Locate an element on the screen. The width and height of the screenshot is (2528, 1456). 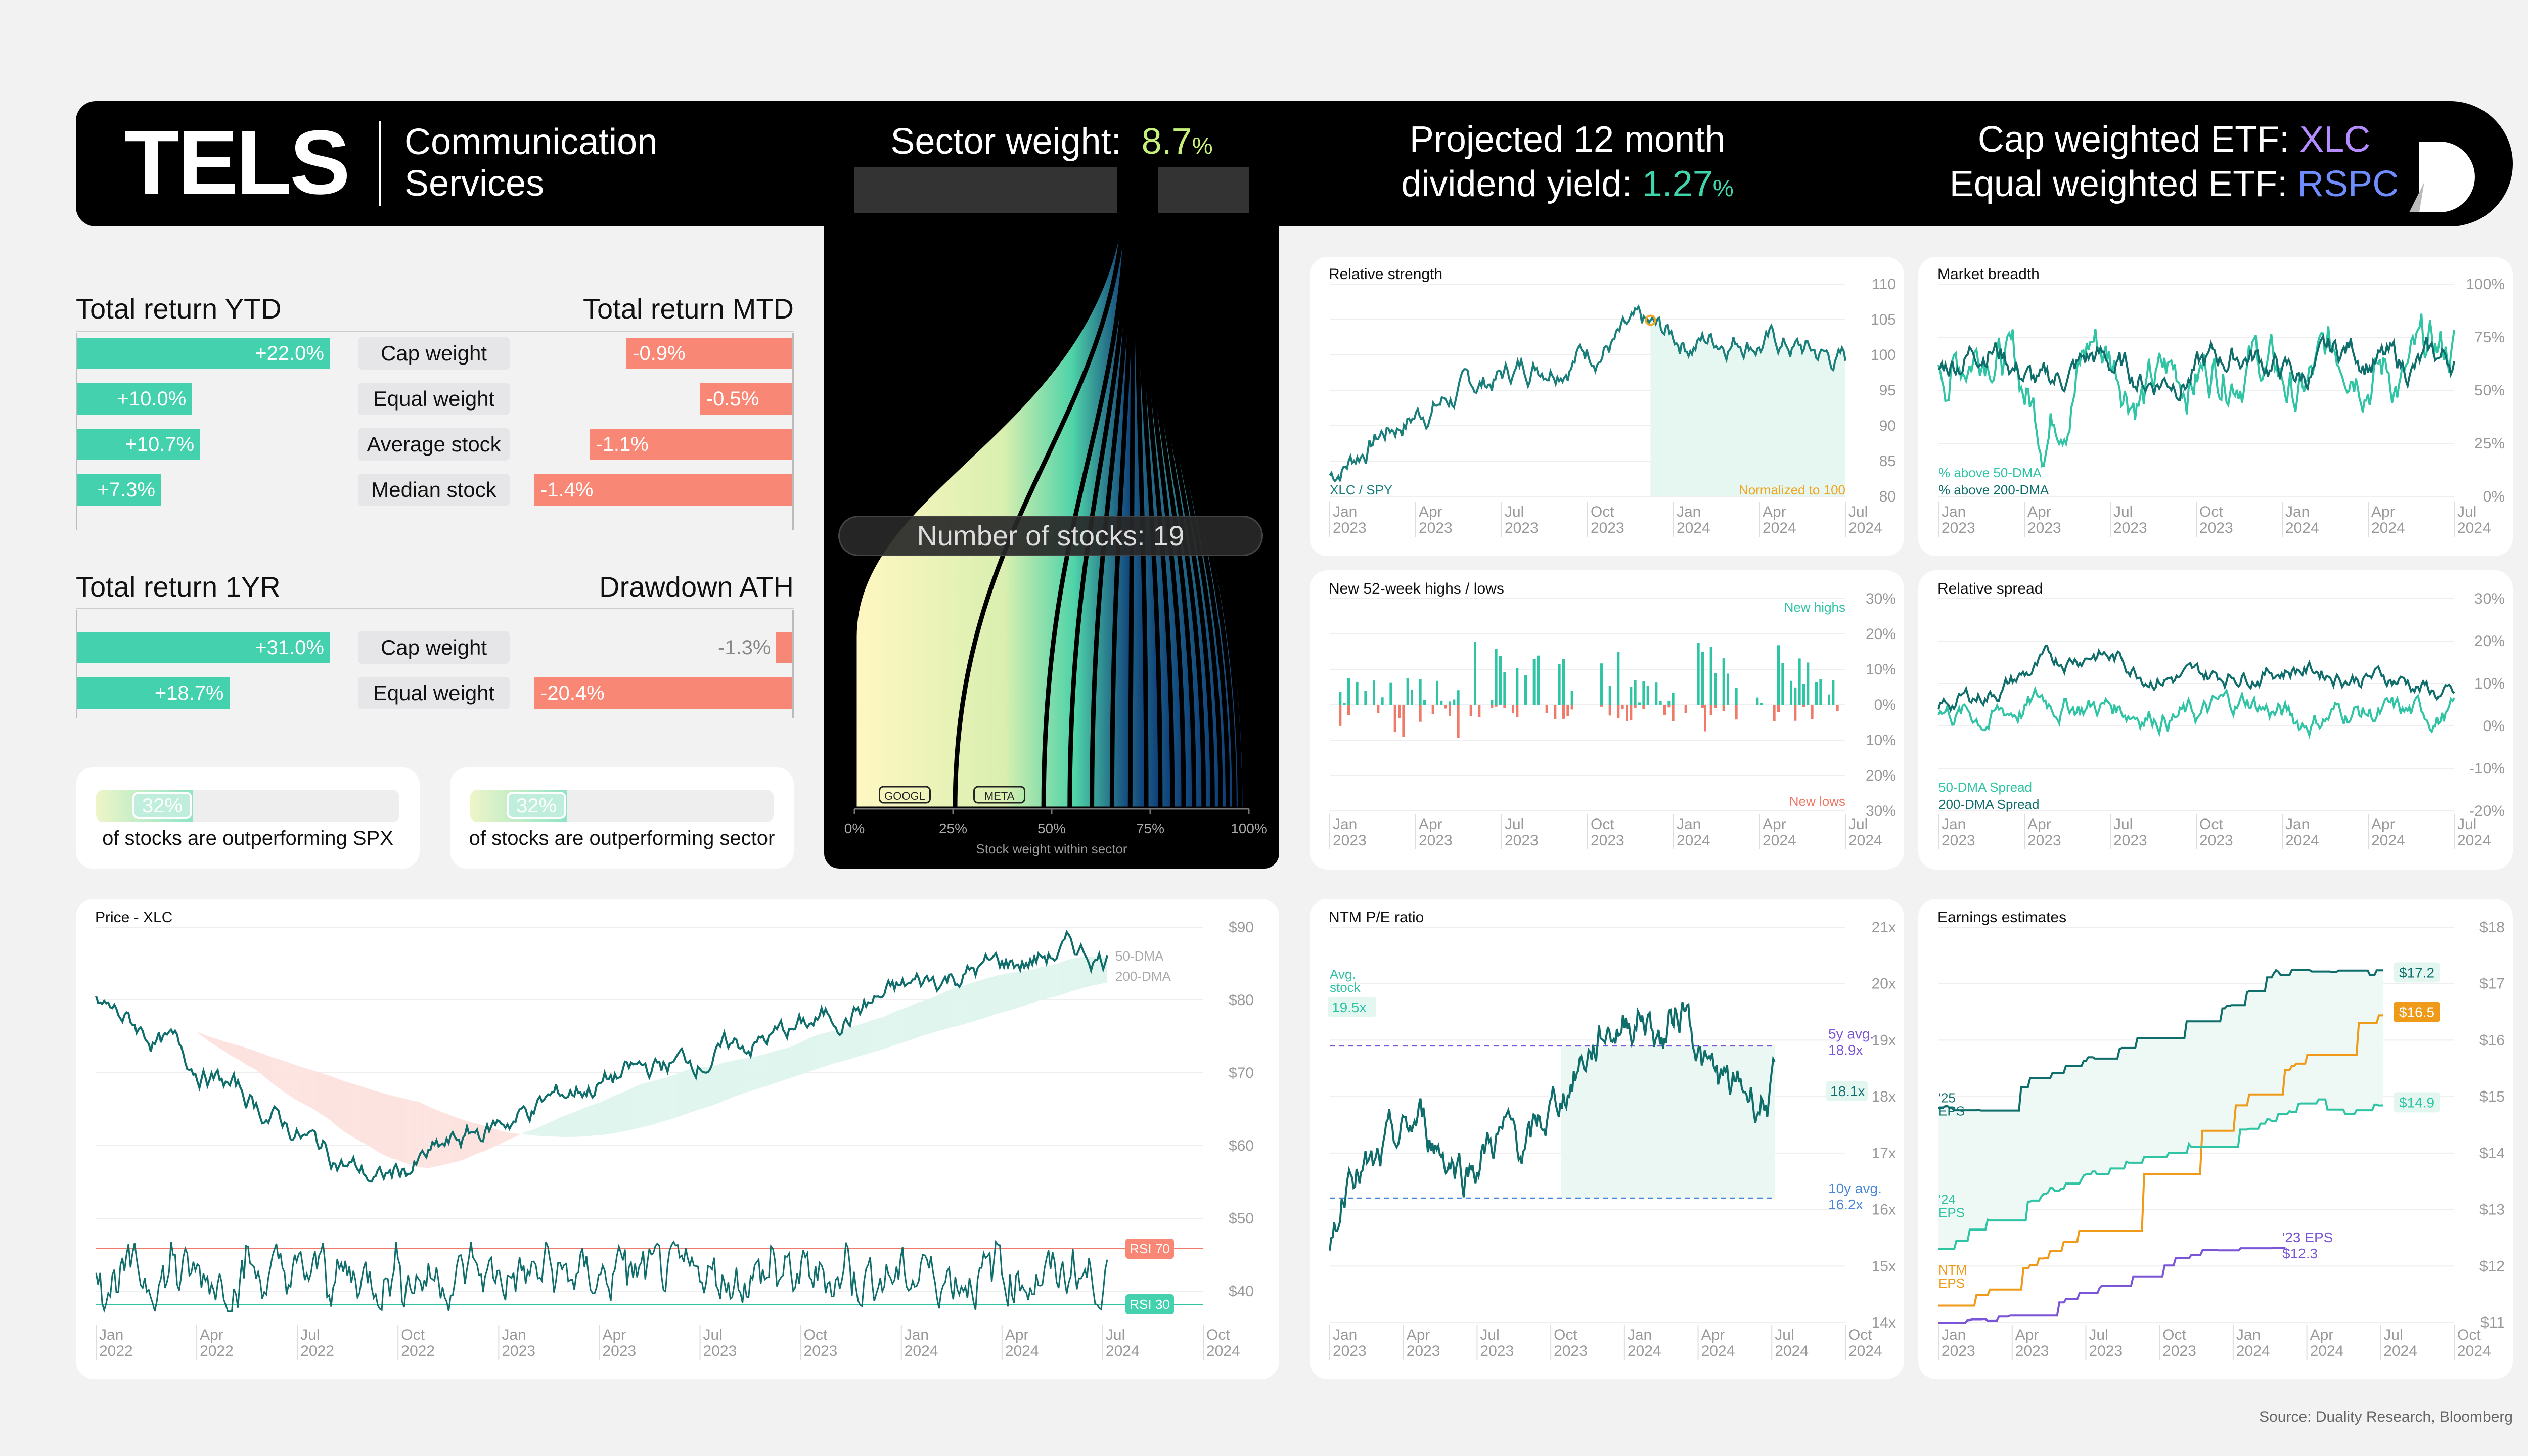
equal-etf-value: RSPC is located at coordinates (2348, 184).